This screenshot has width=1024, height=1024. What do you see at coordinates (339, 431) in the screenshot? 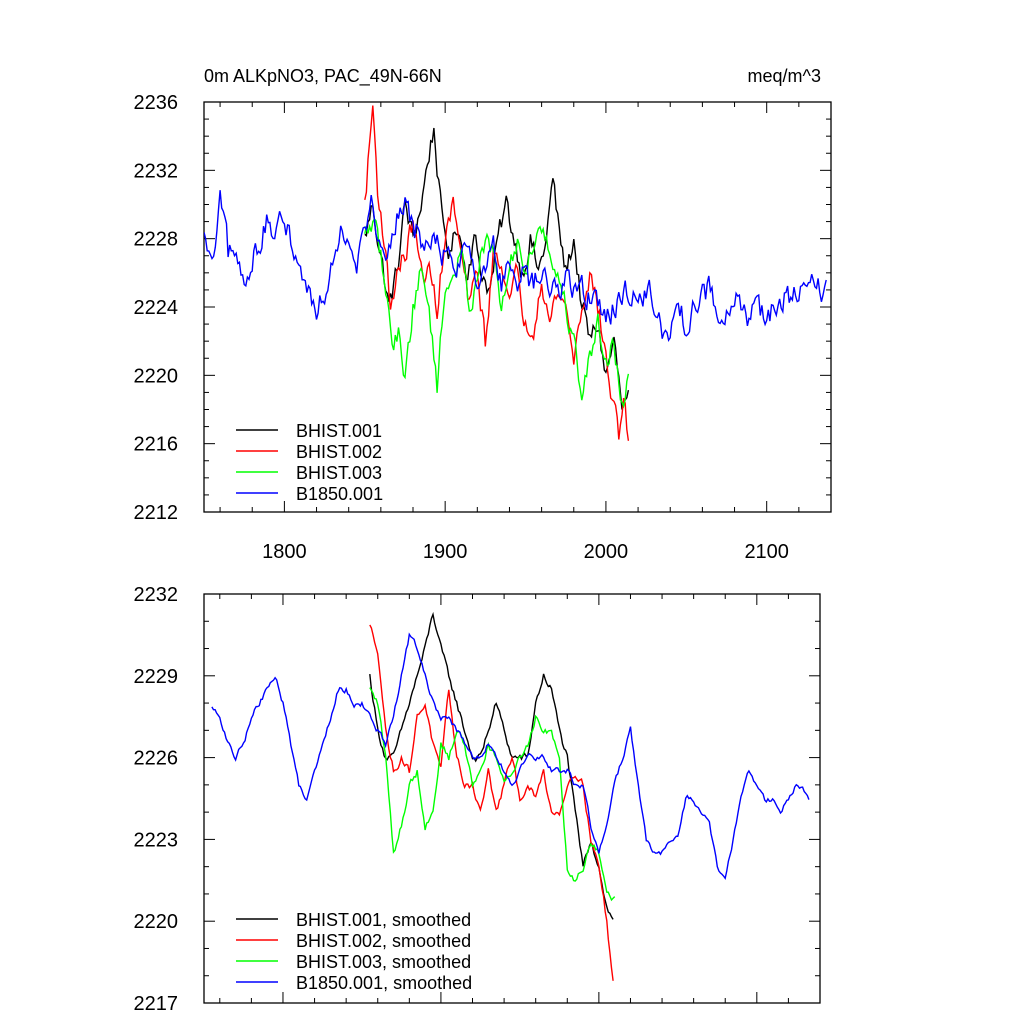
I see `legend-label: BHIST.001` at bounding box center [339, 431].